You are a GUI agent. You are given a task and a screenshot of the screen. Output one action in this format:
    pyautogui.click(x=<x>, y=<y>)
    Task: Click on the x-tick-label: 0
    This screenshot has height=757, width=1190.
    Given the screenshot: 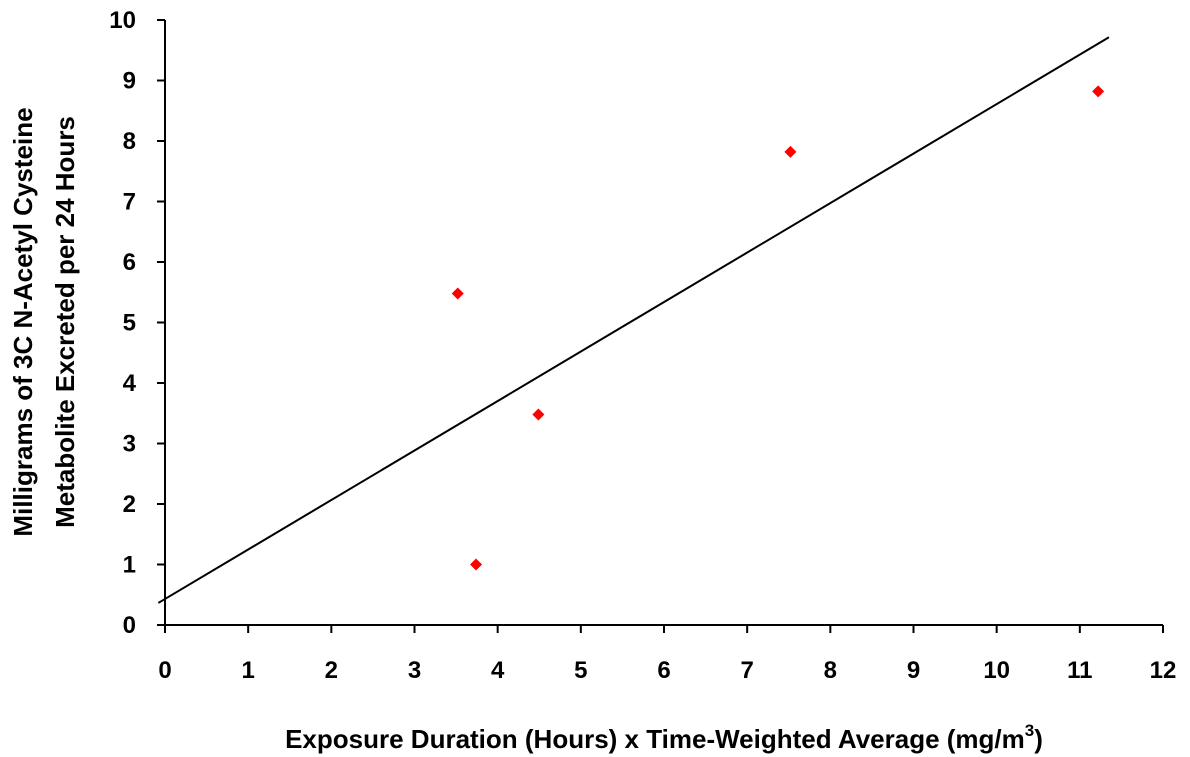 What is the action you would take?
    pyautogui.click(x=164, y=670)
    